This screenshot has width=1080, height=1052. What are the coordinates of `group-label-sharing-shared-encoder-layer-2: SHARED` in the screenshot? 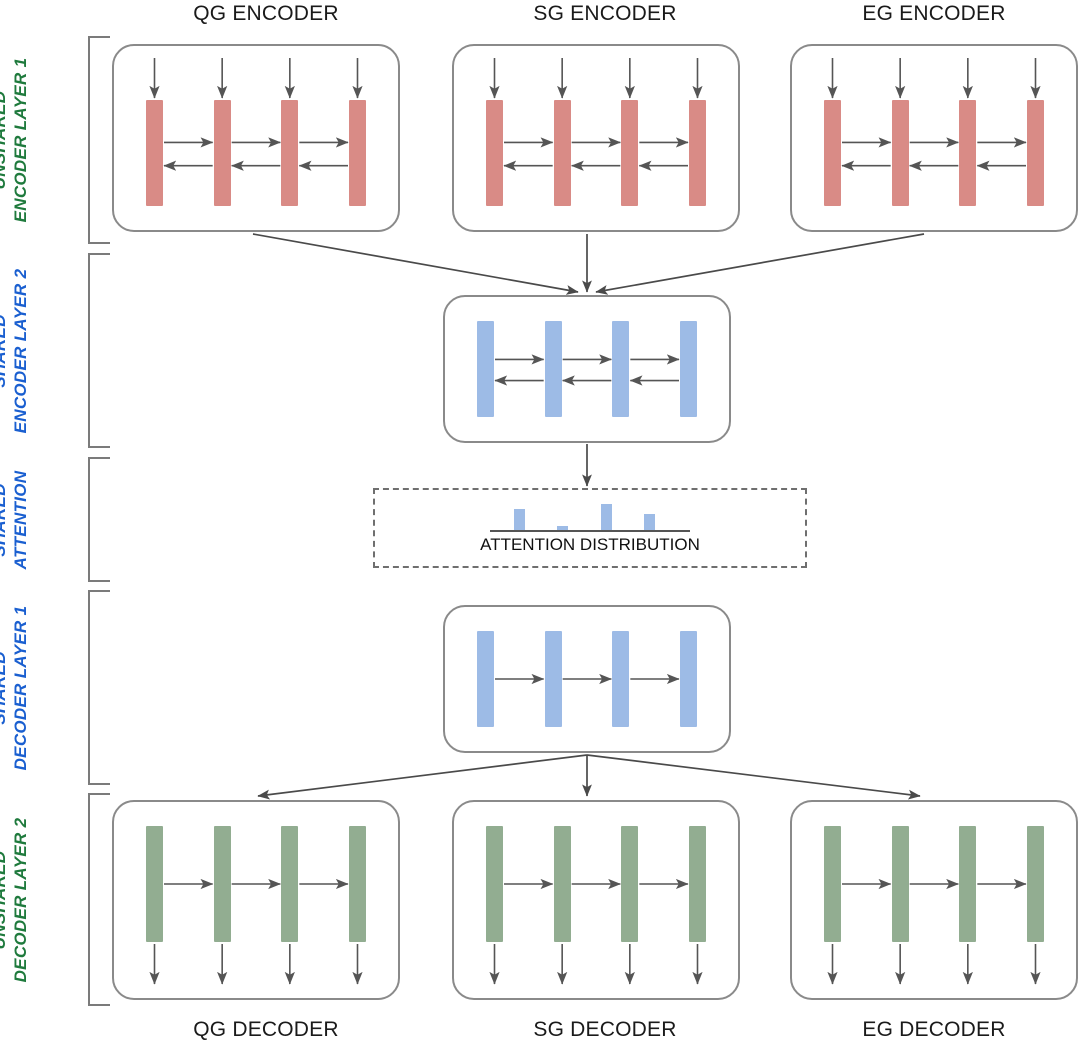 It's located at (4, 350).